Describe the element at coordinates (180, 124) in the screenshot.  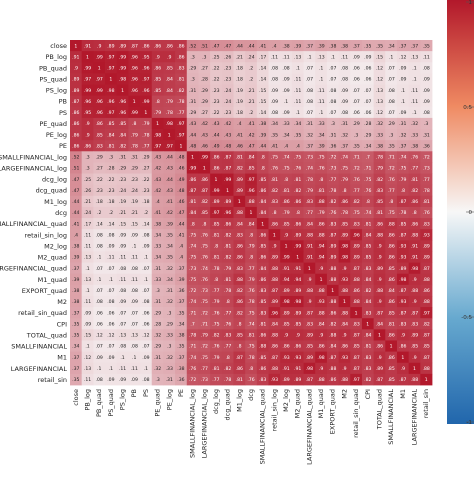
I see `cell-value-label: .97` at that location.